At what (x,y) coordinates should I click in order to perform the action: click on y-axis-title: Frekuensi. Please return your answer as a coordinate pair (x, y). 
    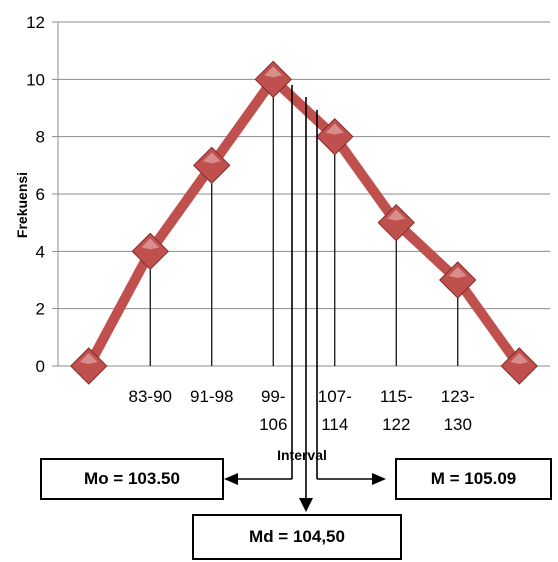
    Looking at the image, I should click on (22, 205).